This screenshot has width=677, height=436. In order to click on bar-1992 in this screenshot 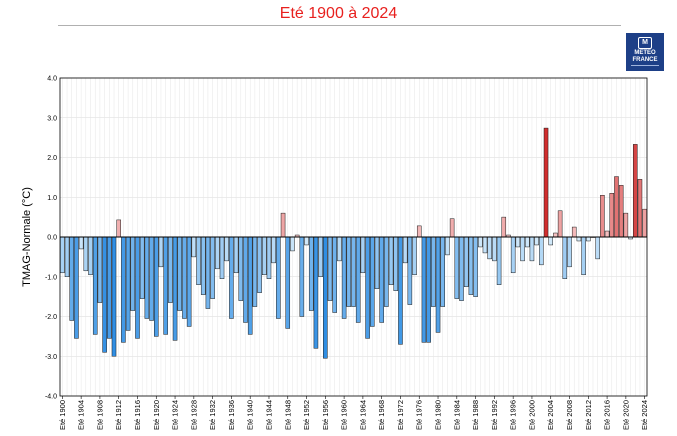, I will do `click(494, 249)`.